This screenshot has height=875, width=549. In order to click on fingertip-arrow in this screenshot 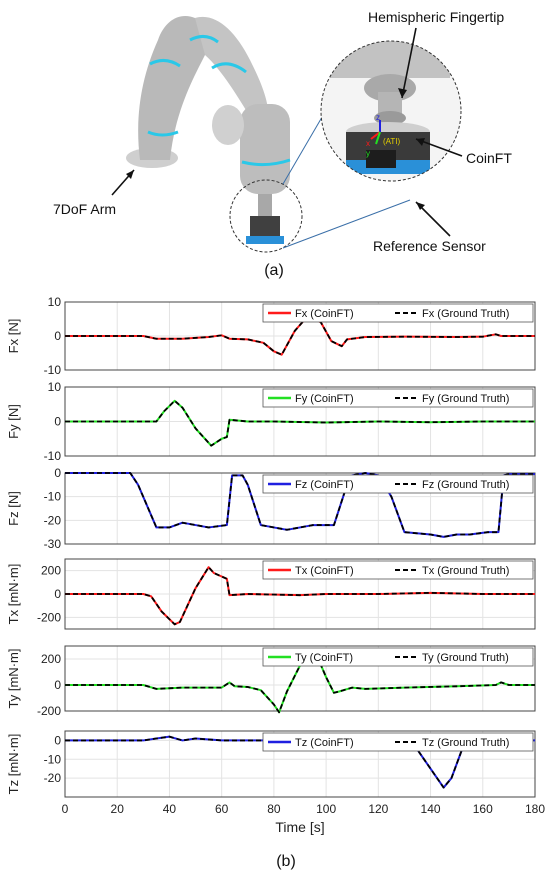, I will do `click(409, 63)`.